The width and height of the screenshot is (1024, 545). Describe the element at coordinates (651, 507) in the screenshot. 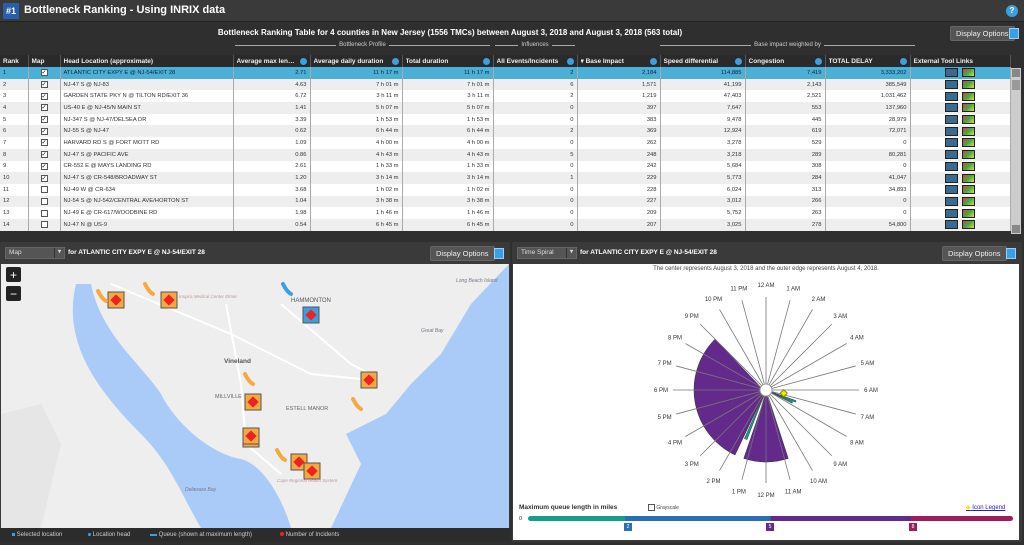

I see `checkbox` at that location.